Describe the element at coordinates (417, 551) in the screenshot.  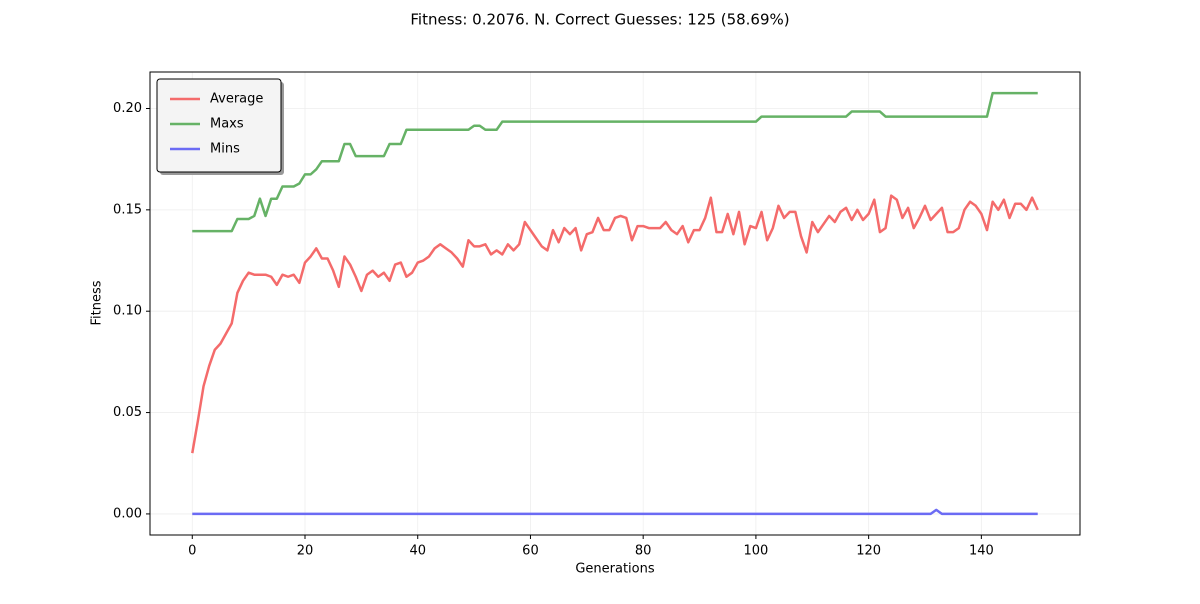
I see `x-tick-label: 40` at that location.